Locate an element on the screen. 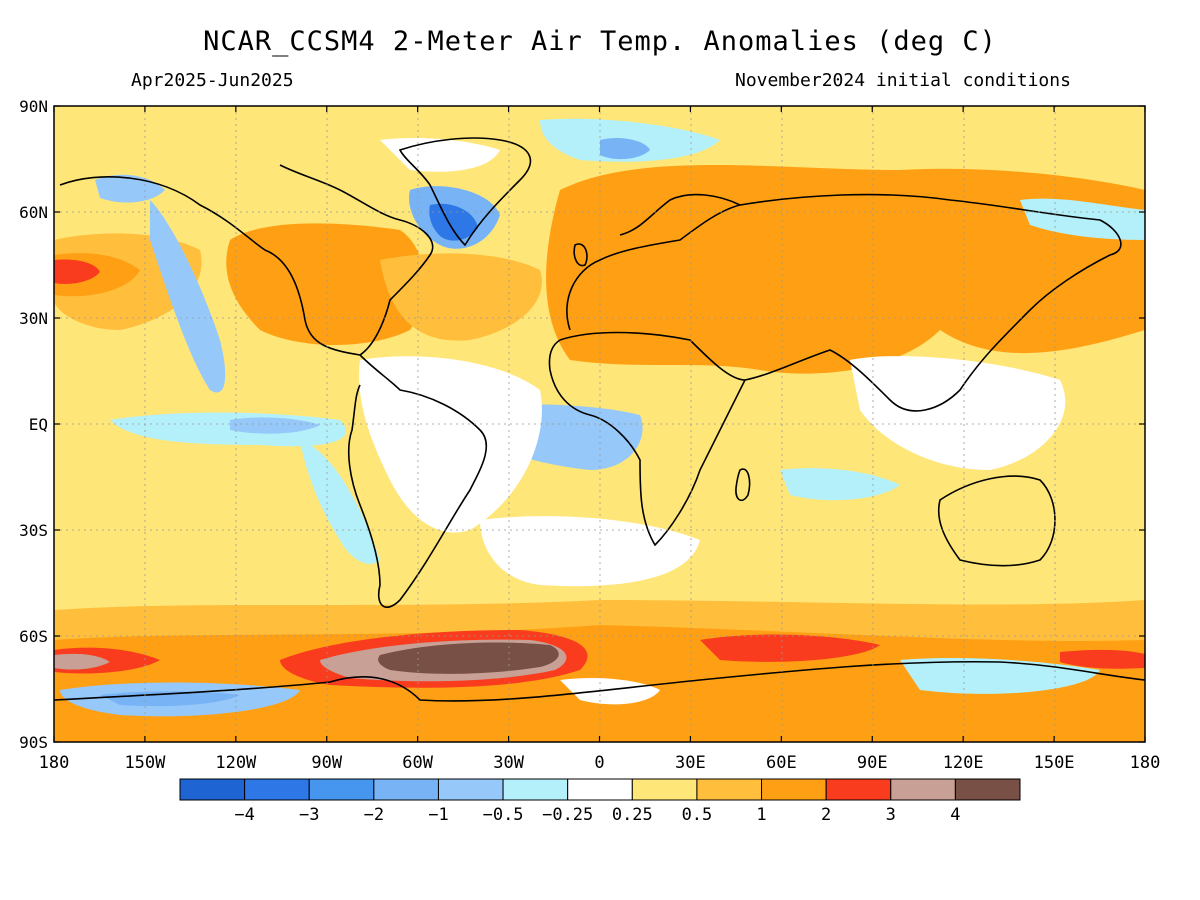  lon-label: 120W is located at coordinates (236, 763).